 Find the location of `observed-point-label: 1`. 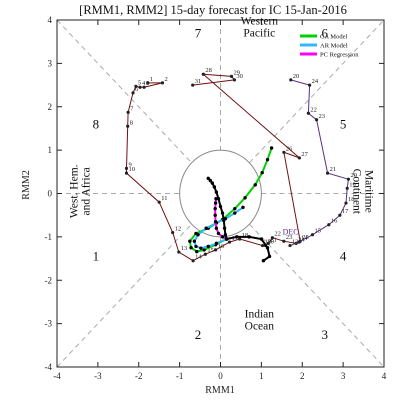

observed-point-label: 1 is located at coordinates (151, 79).